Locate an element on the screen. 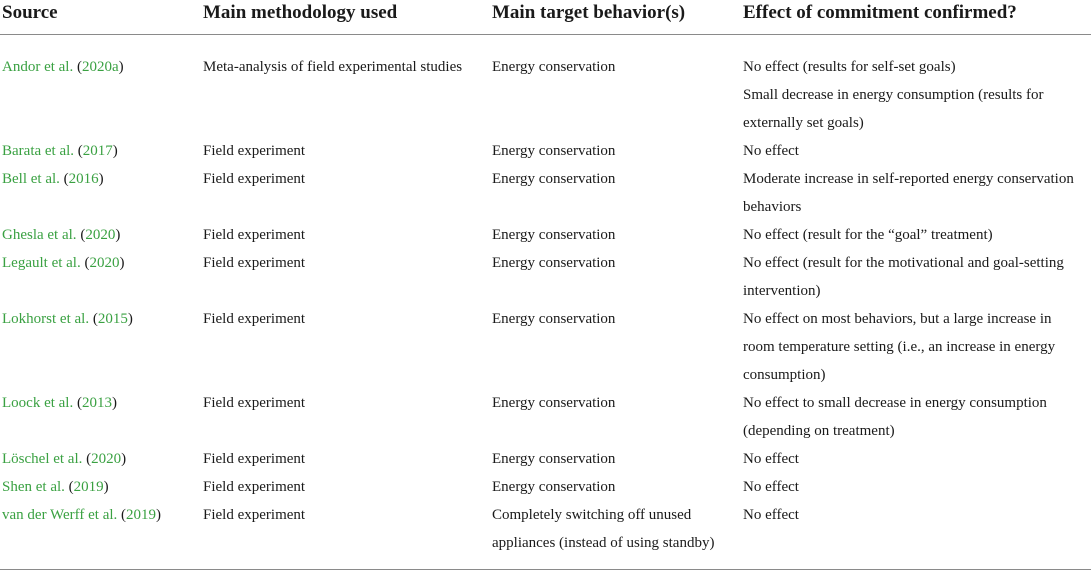 The image size is (1091, 576). year-link: 2013 is located at coordinates (96, 403).